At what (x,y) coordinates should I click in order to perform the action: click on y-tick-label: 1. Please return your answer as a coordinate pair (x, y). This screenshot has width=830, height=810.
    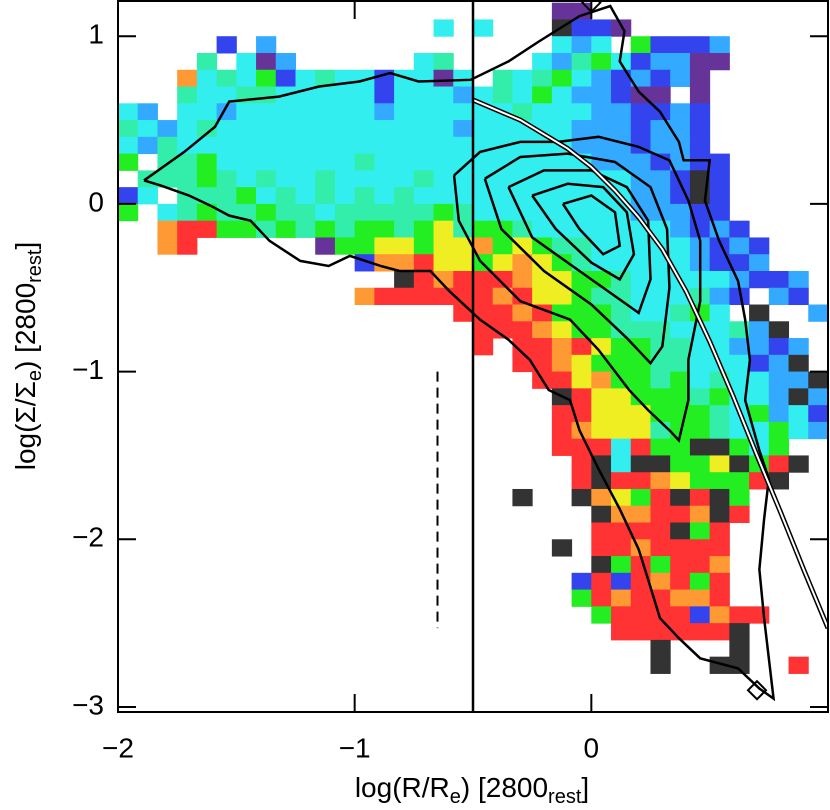
    Looking at the image, I should click on (96, 34).